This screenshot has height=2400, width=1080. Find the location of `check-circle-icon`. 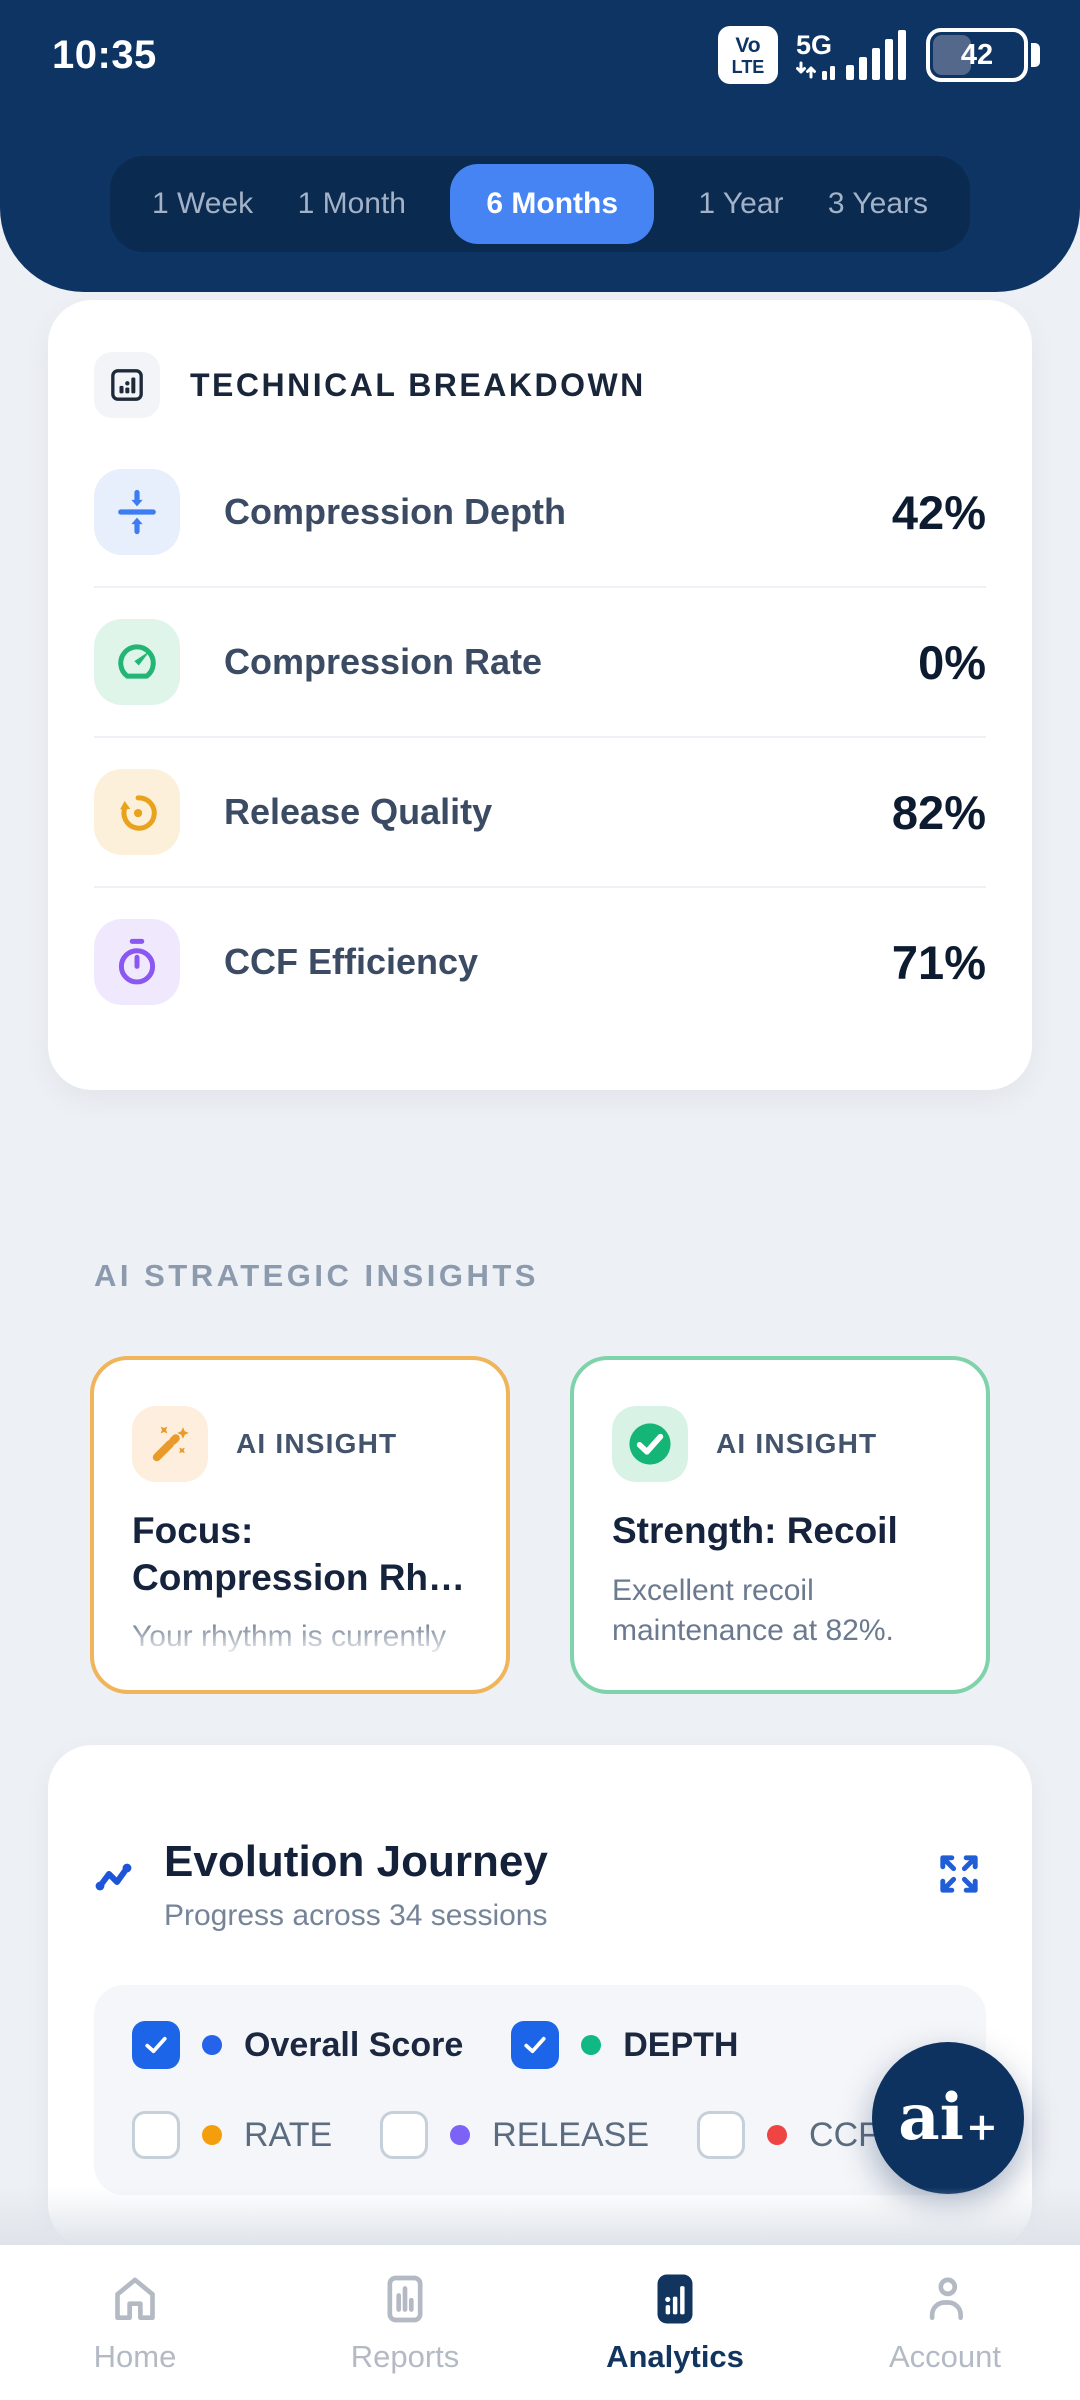

check-circle-icon is located at coordinates (650, 1444).